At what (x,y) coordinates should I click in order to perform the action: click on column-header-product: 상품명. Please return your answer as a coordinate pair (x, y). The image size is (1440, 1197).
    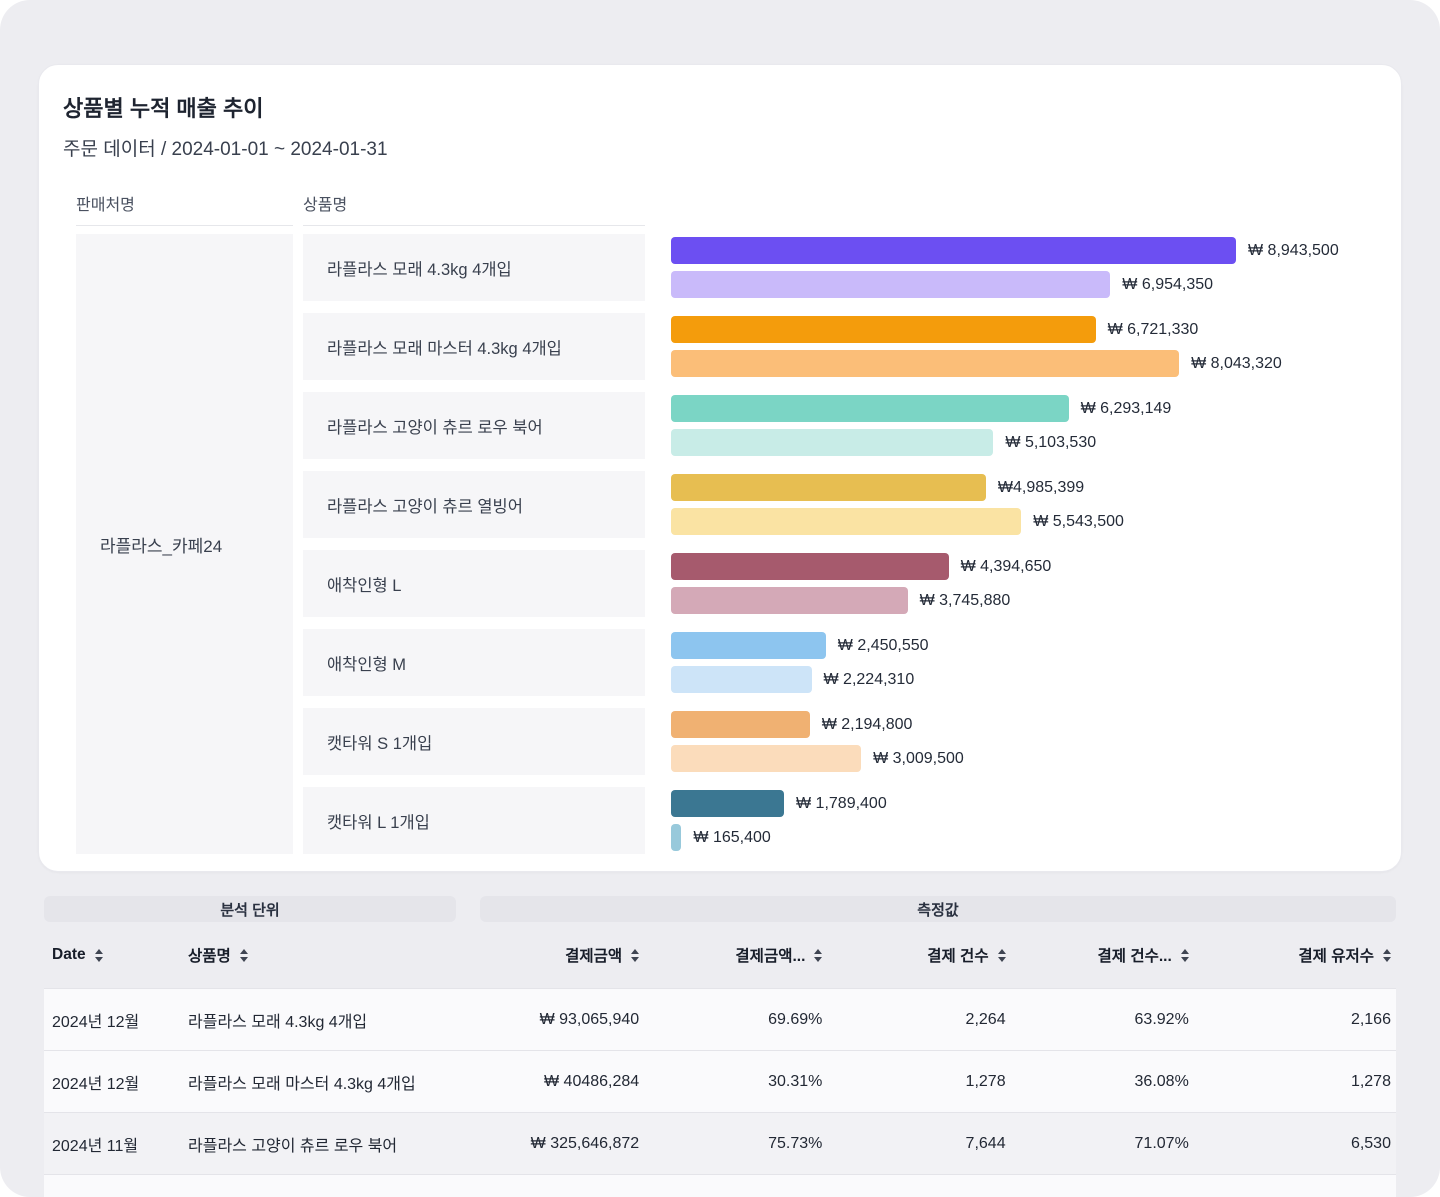
    Looking at the image, I should click on (330, 955).